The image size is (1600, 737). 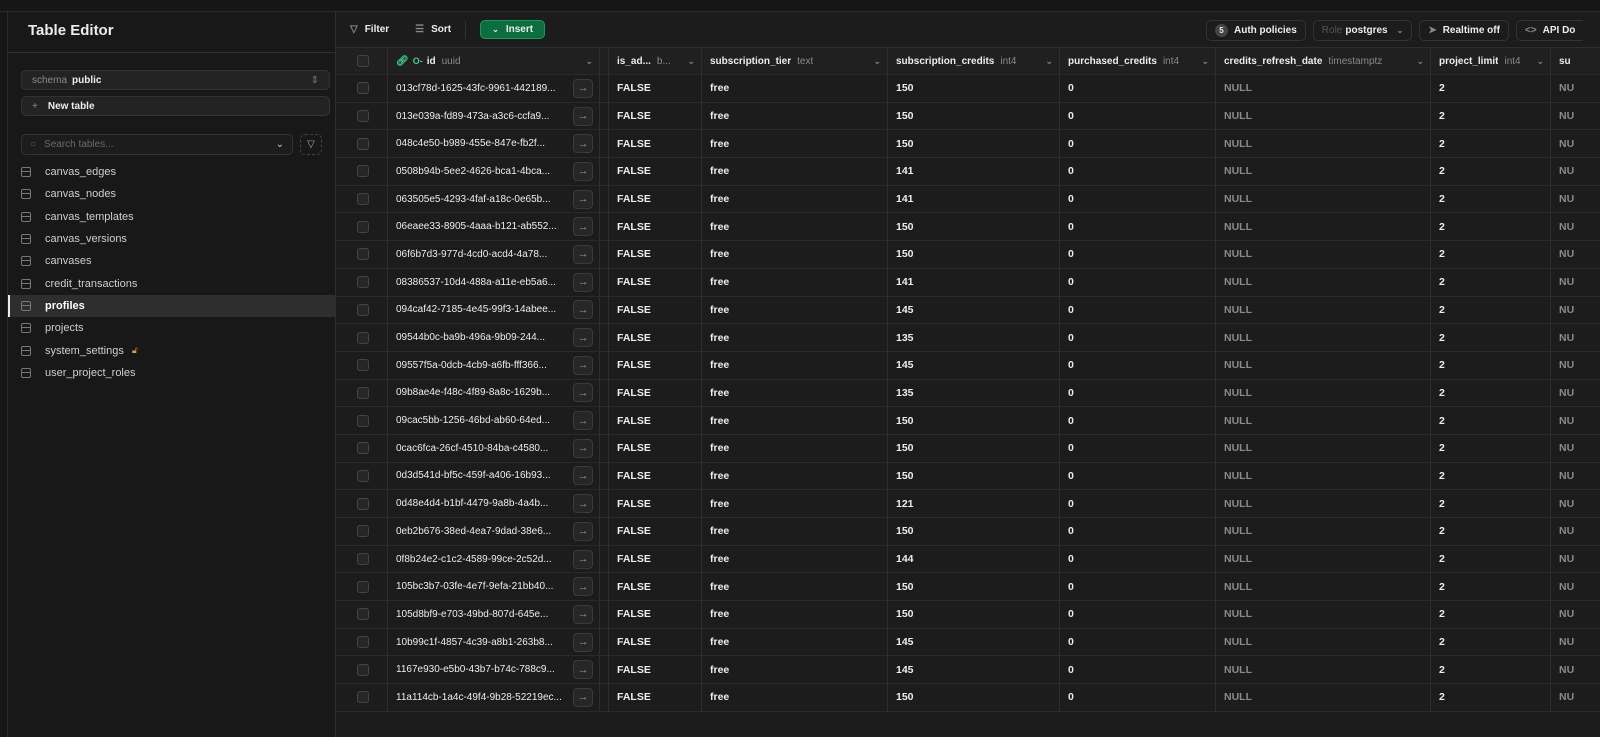 I want to click on schema-selector: schema public ⇕, so click(x=175, y=80).